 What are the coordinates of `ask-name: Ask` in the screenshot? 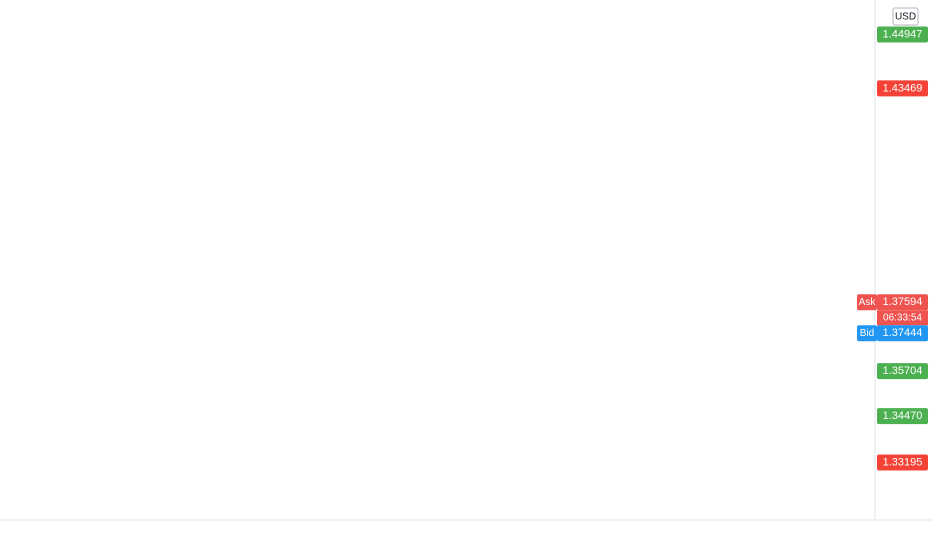 It's located at (868, 302).